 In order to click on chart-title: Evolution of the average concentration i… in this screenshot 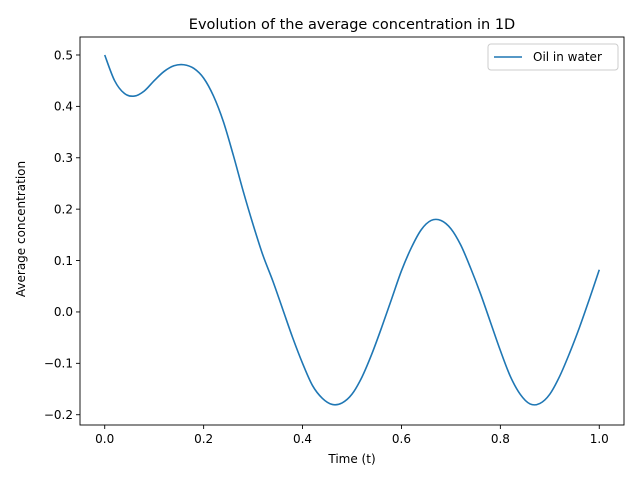, I will do `click(352, 25)`.